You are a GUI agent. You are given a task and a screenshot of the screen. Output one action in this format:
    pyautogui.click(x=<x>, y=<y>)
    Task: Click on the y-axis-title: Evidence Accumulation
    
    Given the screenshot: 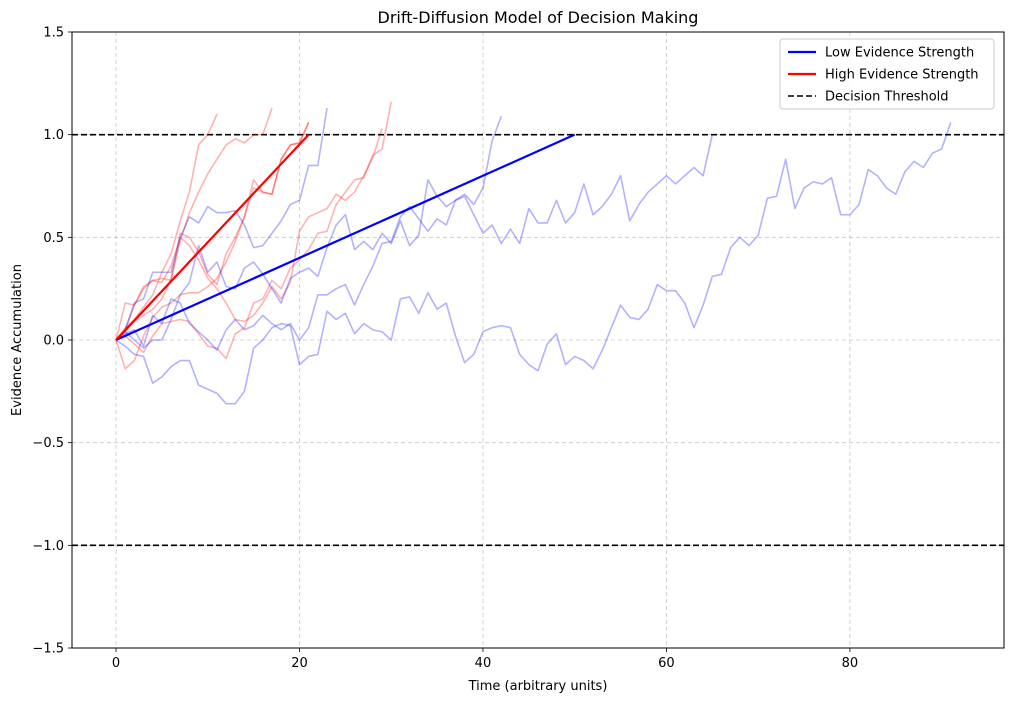 What is the action you would take?
    pyautogui.click(x=17, y=340)
    